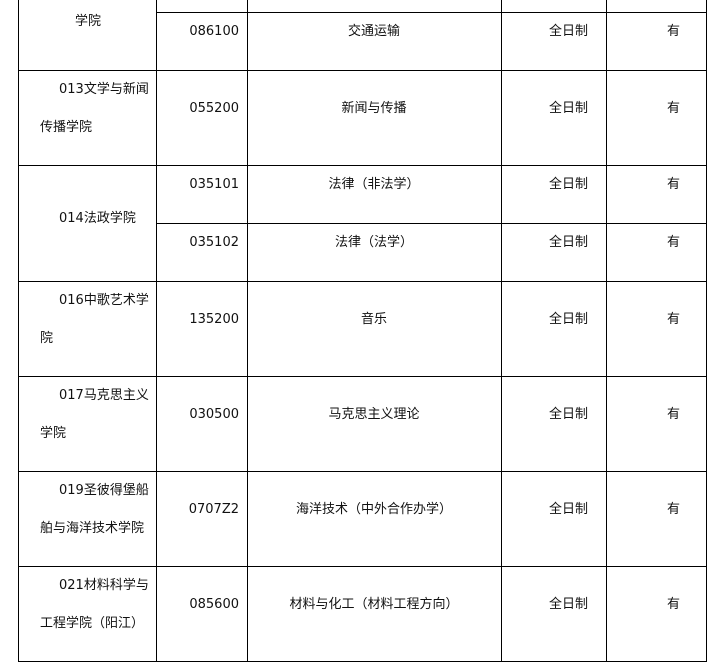 Image resolution: width=711 pixels, height=664 pixels. Describe the element at coordinates (374, 108) in the screenshot. I see `major-name: 新闻与传播` at that location.